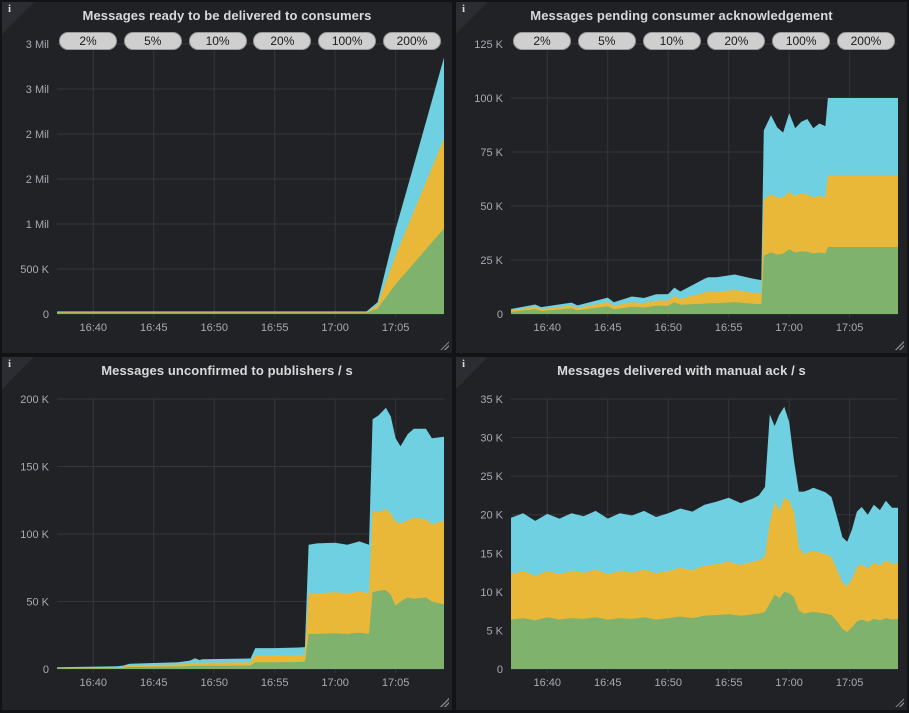  I want to click on svg-text: 10 K, so click(491, 593).